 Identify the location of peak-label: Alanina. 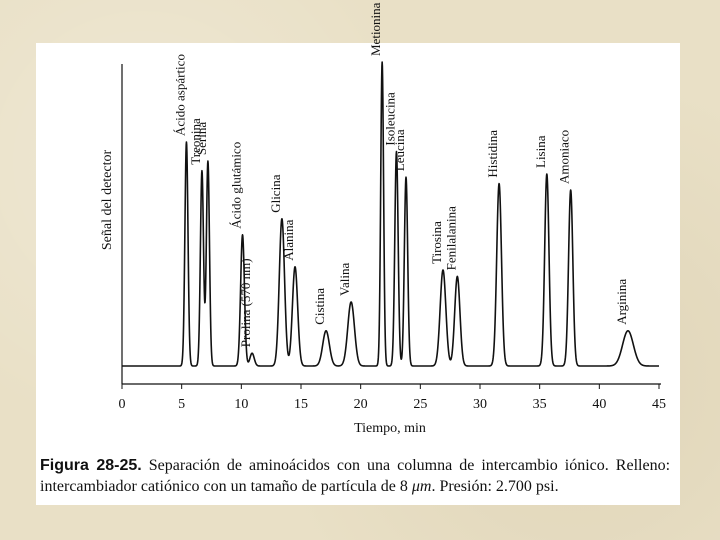
(288, 239).